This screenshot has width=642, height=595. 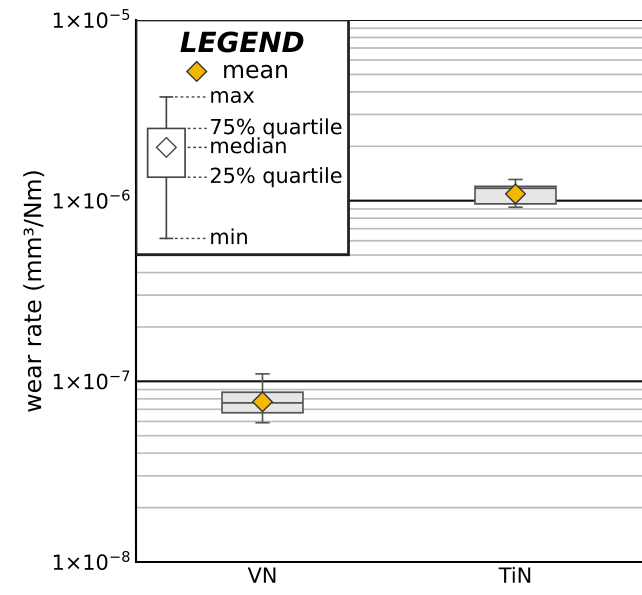 What do you see at coordinates (276, 128) in the screenshot?
I see `annotation: 75% quartile` at bounding box center [276, 128].